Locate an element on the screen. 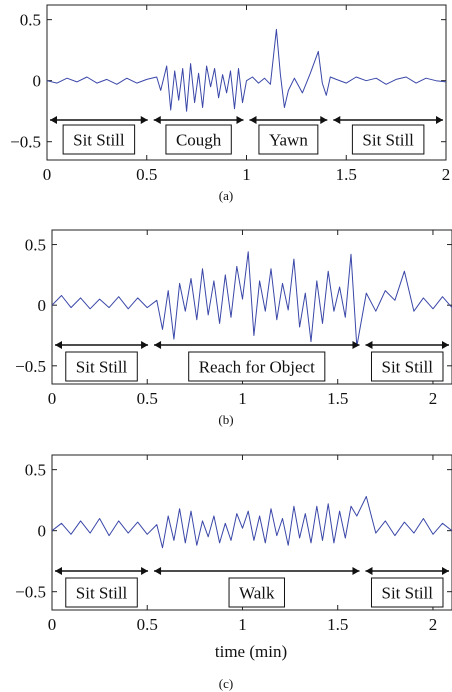 The image size is (452, 692). panel-caption: (a) is located at coordinates (226, 195).